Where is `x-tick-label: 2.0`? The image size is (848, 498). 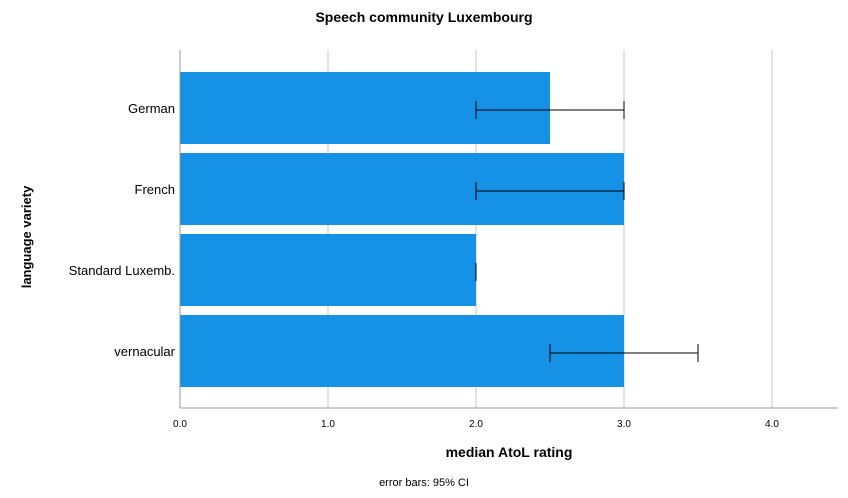 x-tick-label: 2.0 is located at coordinates (476, 424).